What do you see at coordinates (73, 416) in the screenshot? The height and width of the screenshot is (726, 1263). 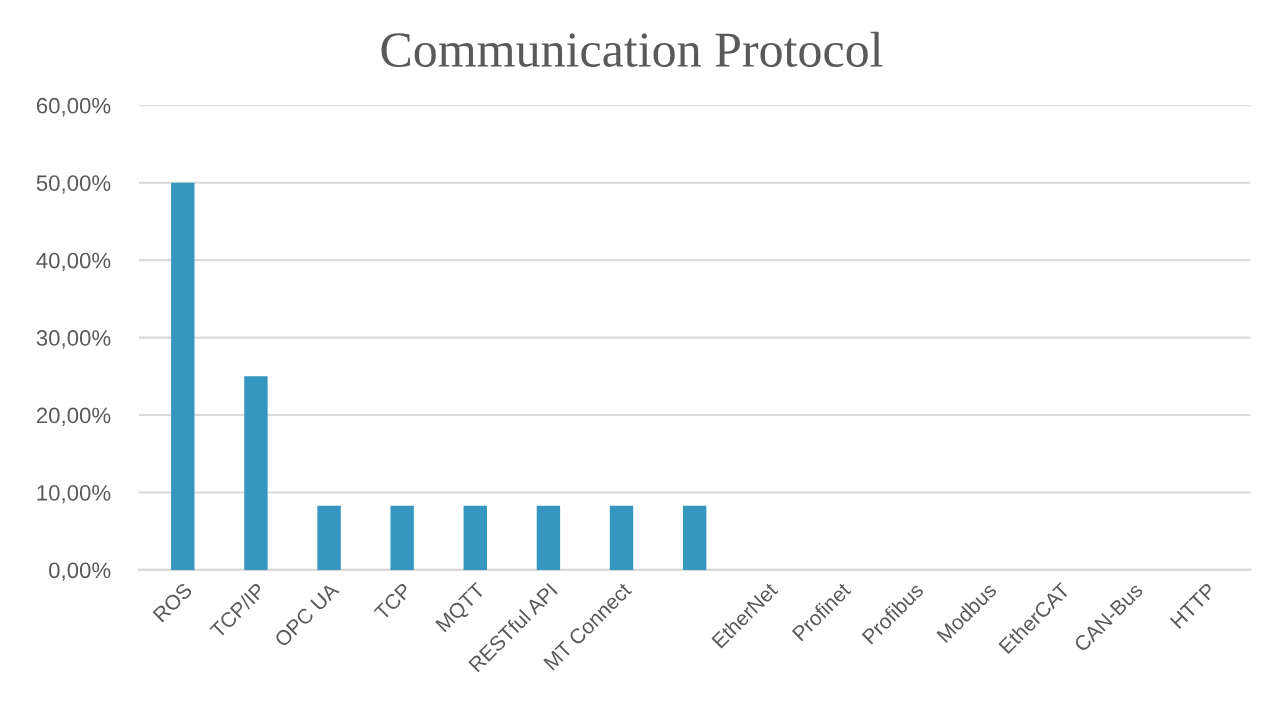 I see `y-tick-label: 20,00%` at bounding box center [73, 416].